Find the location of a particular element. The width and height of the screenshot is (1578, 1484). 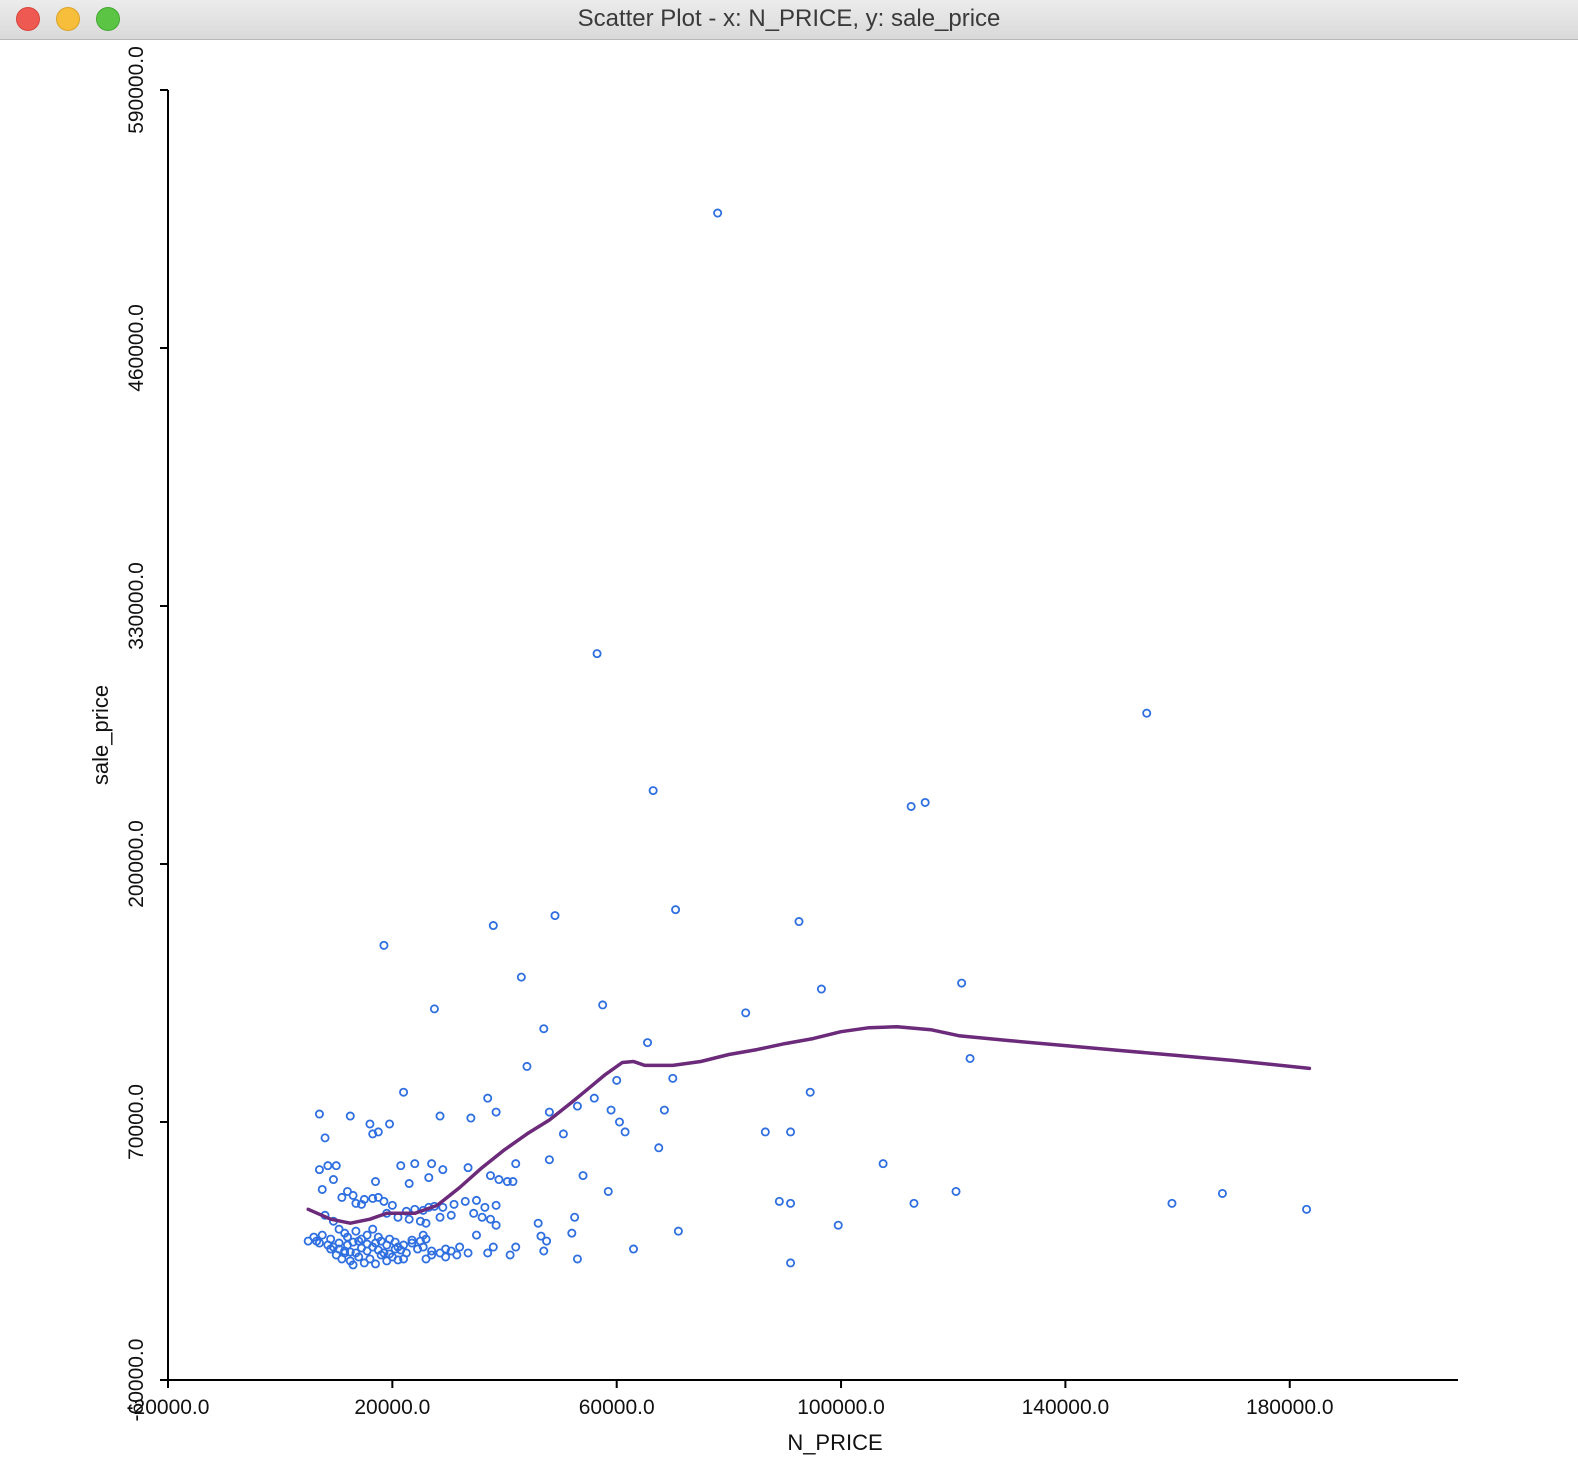

y-tick-label: -60000.0 is located at coordinates (136, 1380).